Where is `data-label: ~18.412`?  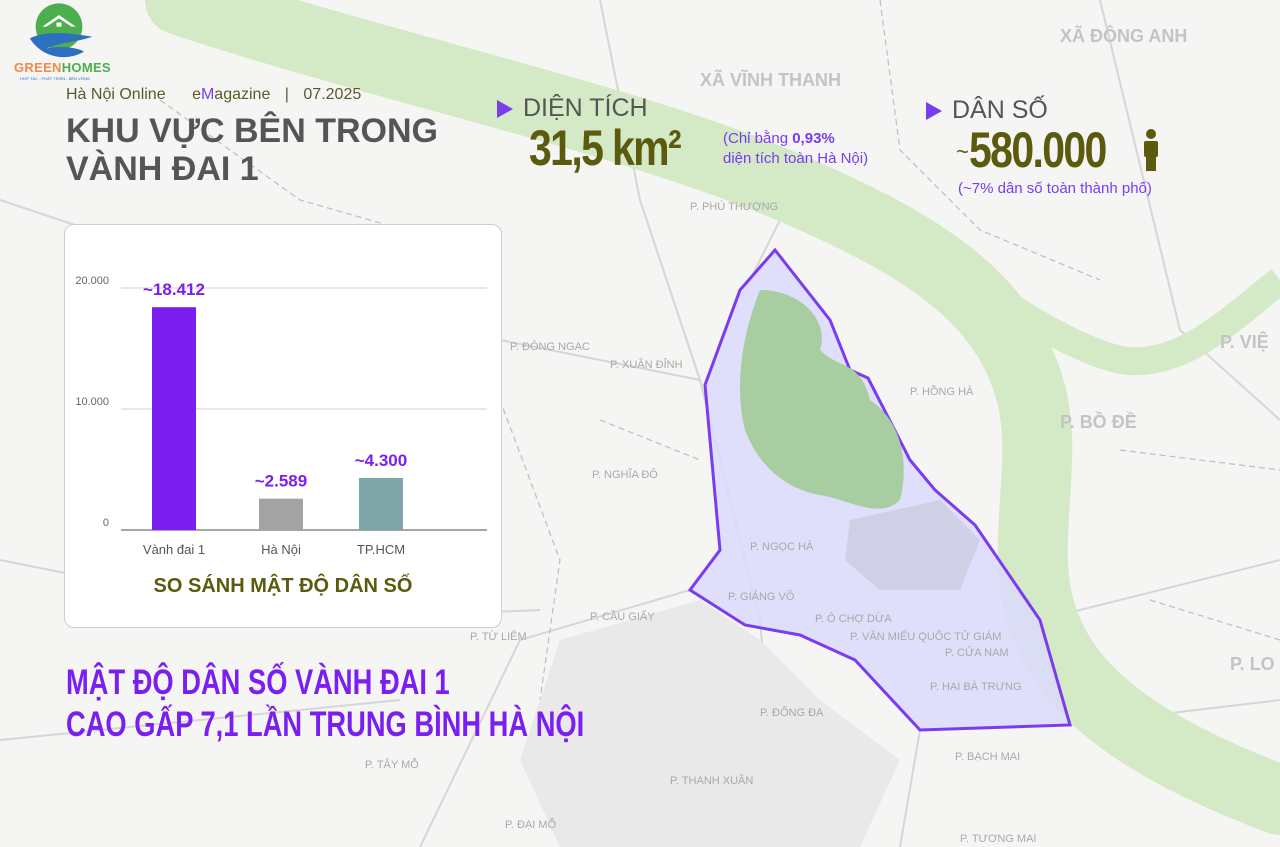 data-label: ~18.412 is located at coordinates (174, 289).